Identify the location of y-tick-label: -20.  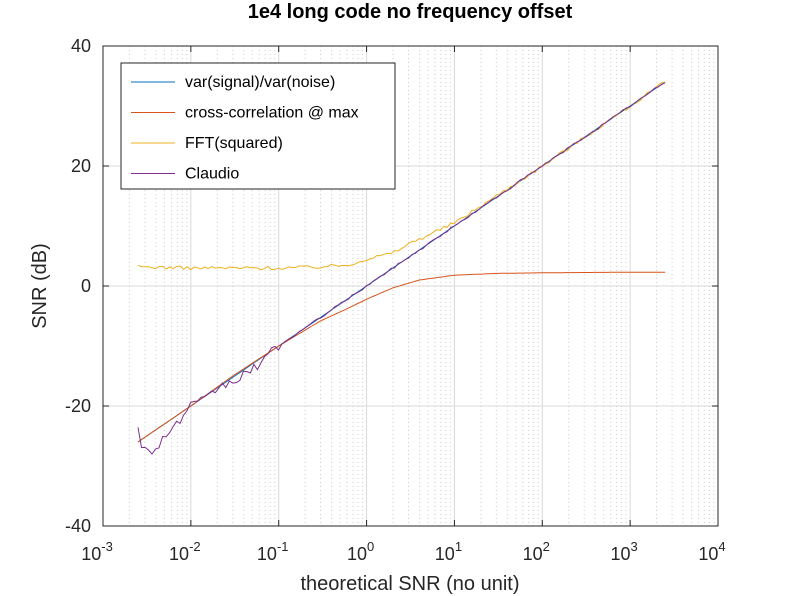
(78, 406).